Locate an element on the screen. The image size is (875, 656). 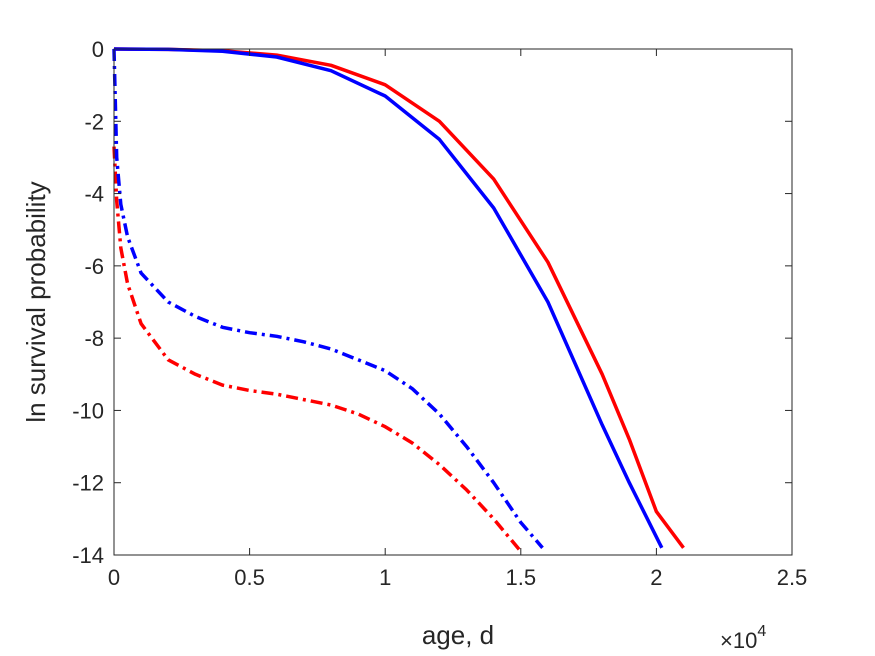
x-tick-label: 1 is located at coordinates (385, 577).